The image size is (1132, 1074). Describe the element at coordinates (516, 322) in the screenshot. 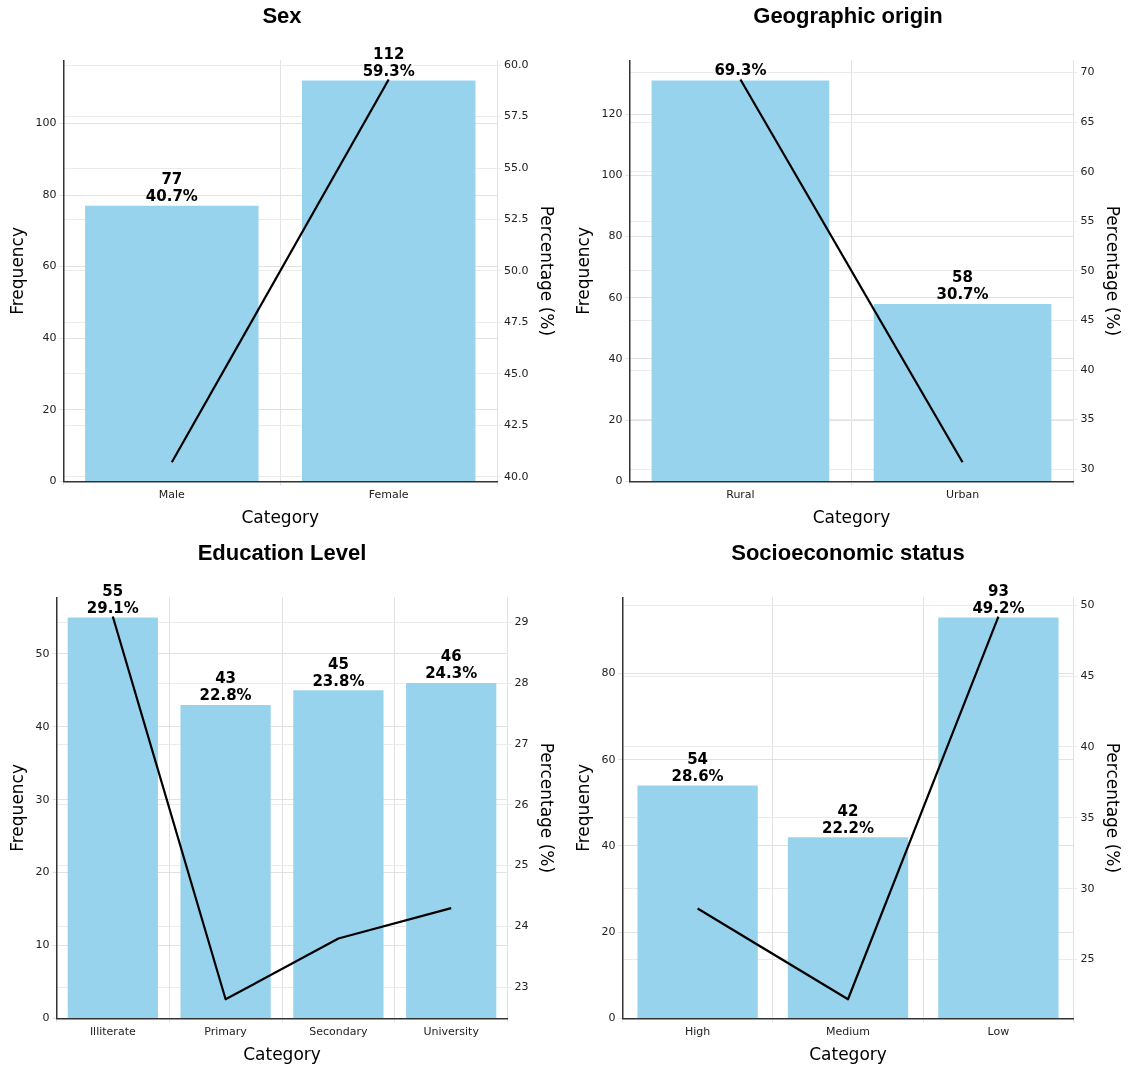

I see `y2-tick-label: 47.5` at that location.